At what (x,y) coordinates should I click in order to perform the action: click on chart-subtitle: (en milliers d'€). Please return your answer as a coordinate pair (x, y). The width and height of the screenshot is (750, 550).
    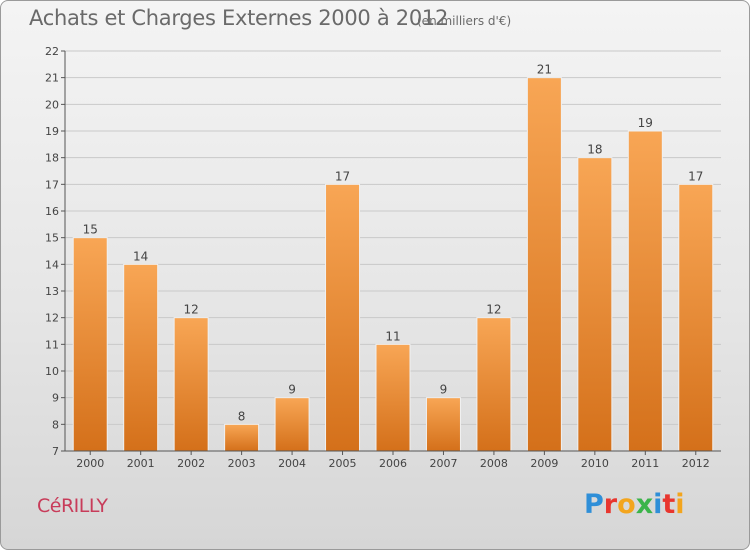
    Looking at the image, I should click on (464, 21).